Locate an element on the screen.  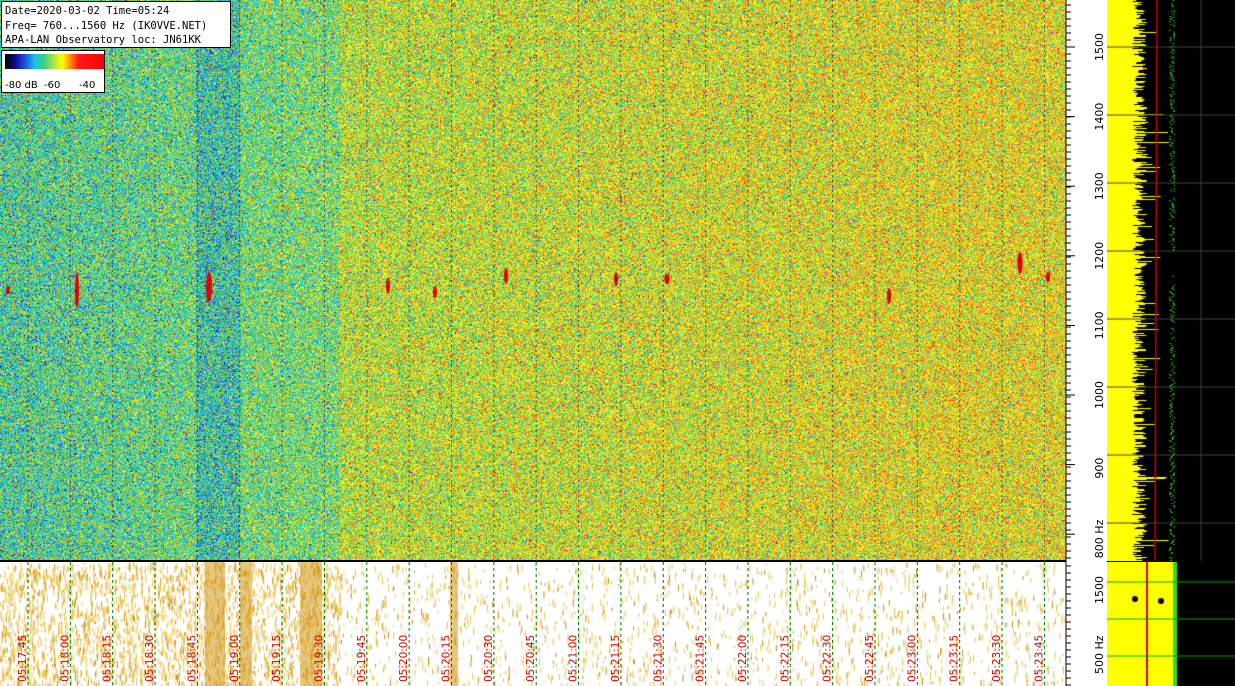
color-scale-mid: -60 is located at coordinates (52, 85).